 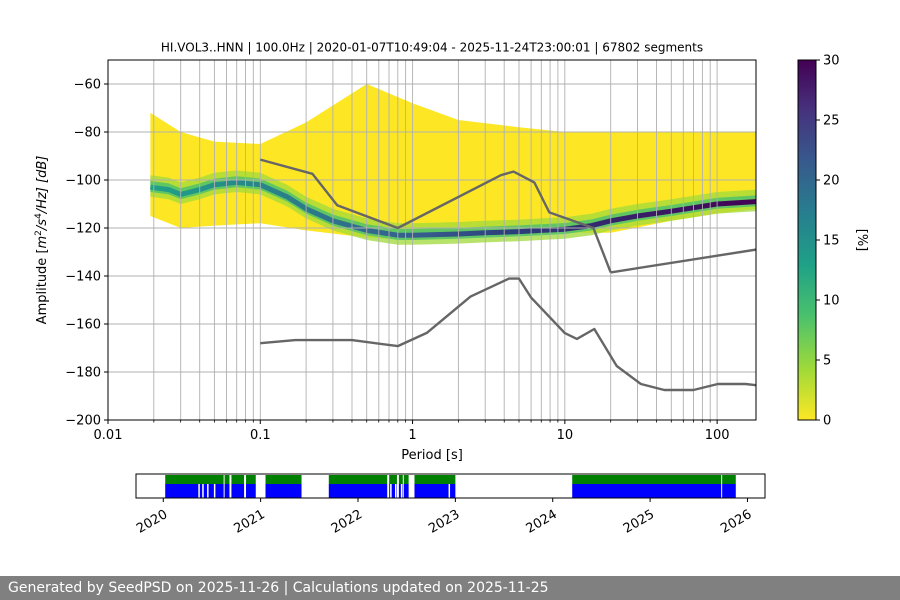 What do you see at coordinates (508, 334) in the screenshot?
I see `nlnm-curve` at bounding box center [508, 334].